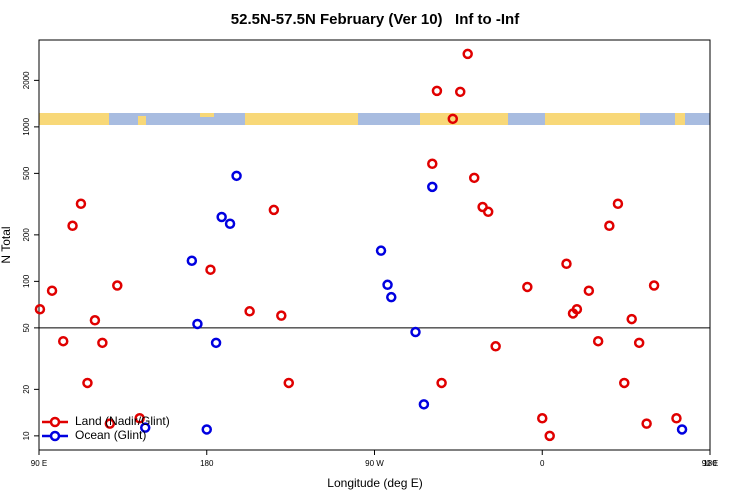 The image size is (750, 500). Describe the element at coordinates (374, 483) in the screenshot. I see `x-axis-label: Longitude (deg E)` at that location.